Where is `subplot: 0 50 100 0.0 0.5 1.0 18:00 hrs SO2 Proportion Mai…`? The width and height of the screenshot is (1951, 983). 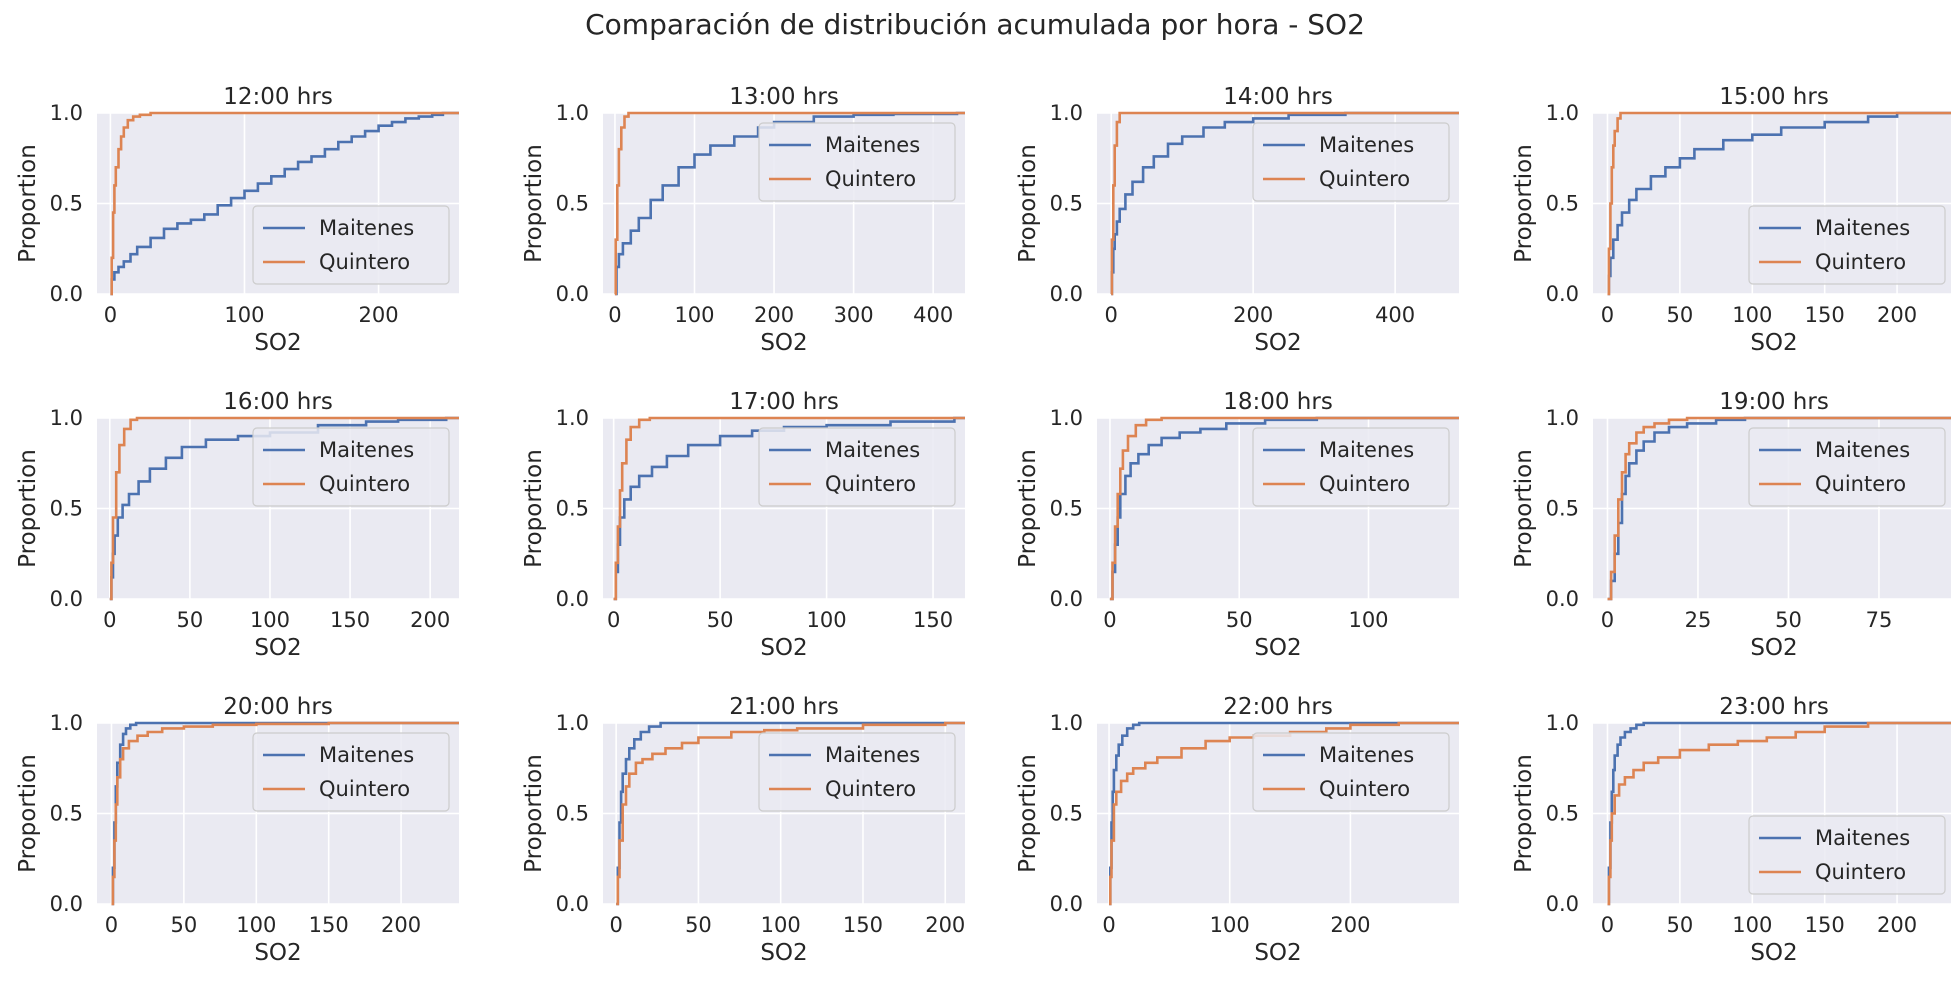 subplot: 0 50 100 0.0 0.5 1.0 18:00 hrs SO2 Proportion Mai… is located at coordinates (1237, 525).